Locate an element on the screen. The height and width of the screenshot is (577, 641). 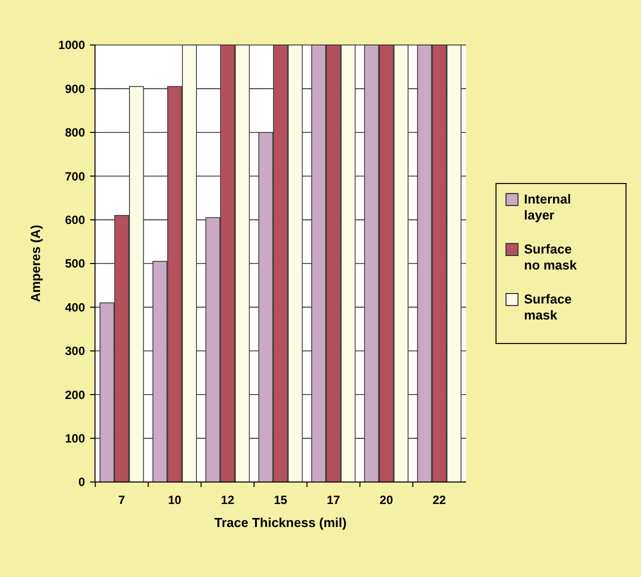
y-tick-label: 700 is located at coordinates (75, 176).